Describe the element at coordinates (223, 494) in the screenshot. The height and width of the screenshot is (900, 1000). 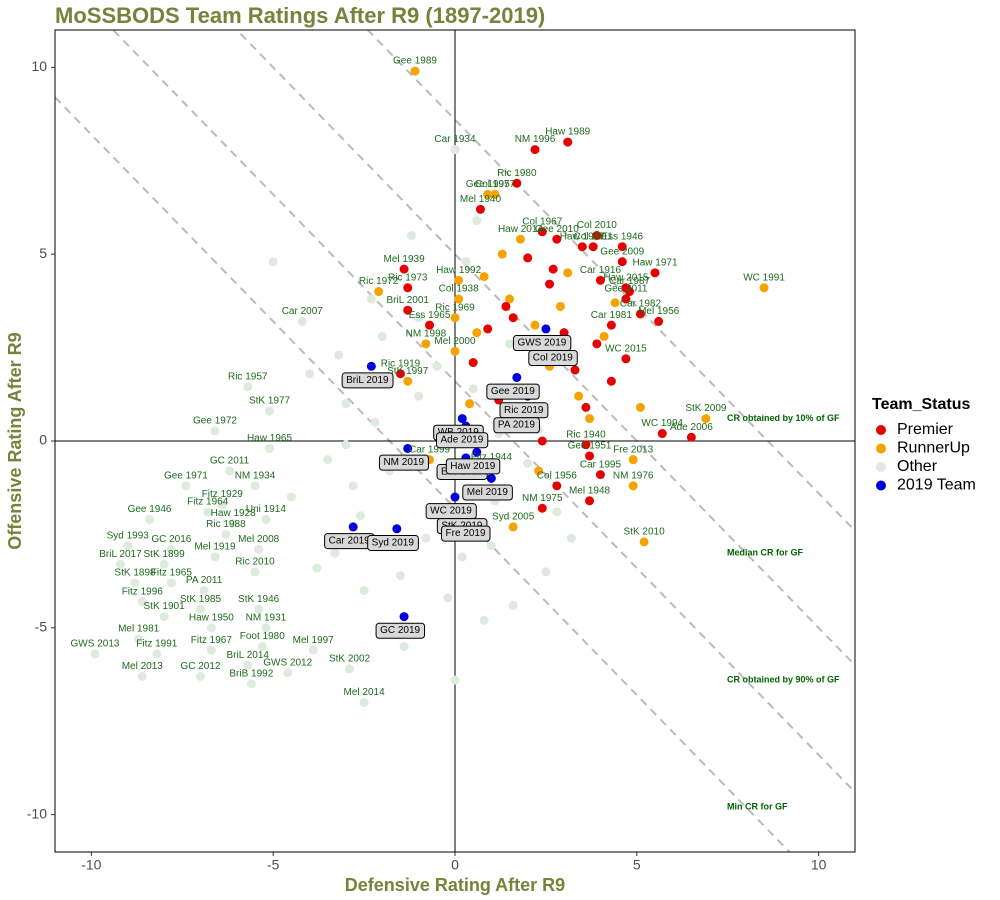
I see `point-label: Fitz 1929` at that location.